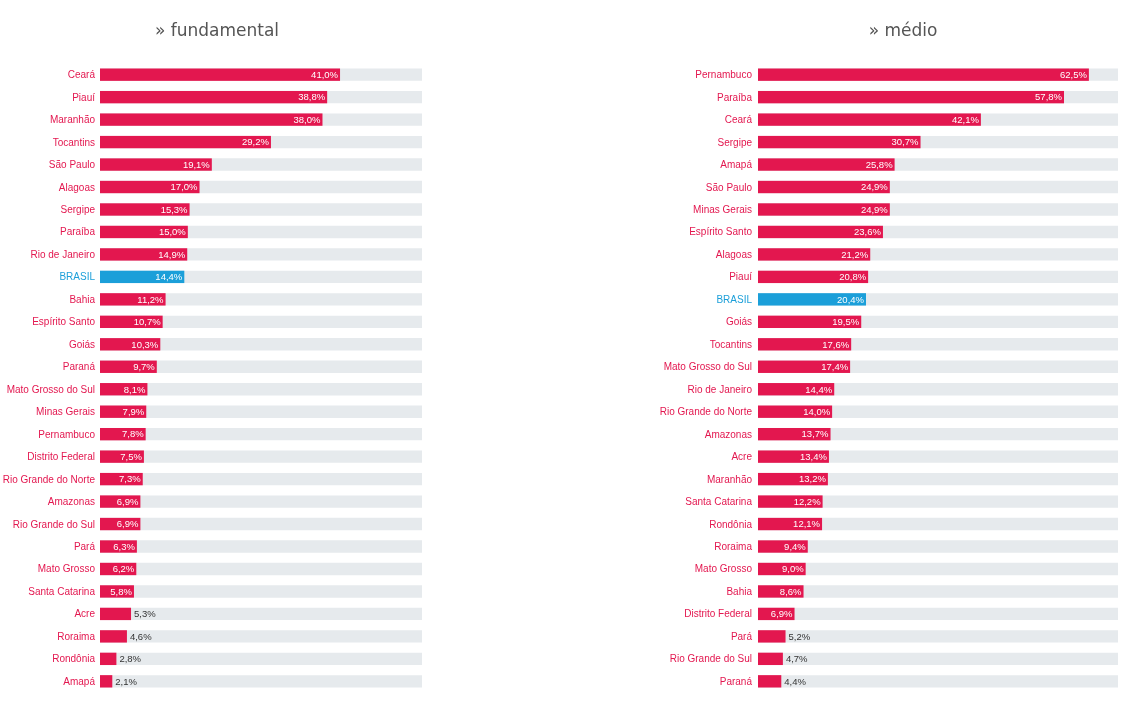 This screenshot has width=1126, height=704. I want to click on data-label: 7,5%, so click(131, 456).